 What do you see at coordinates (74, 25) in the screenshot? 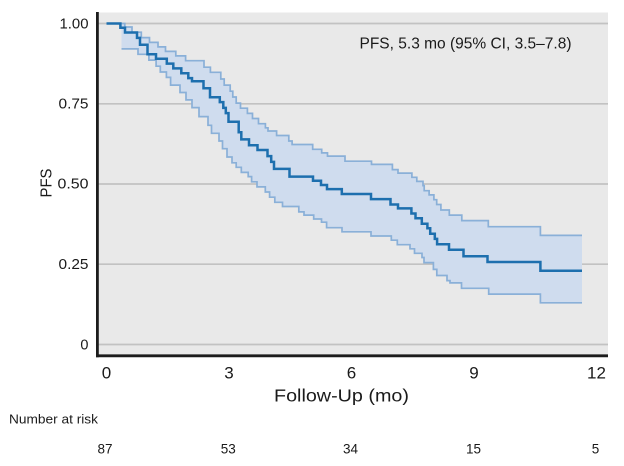
I see `svg-text: 1.00` at bounding box center [74, 25].